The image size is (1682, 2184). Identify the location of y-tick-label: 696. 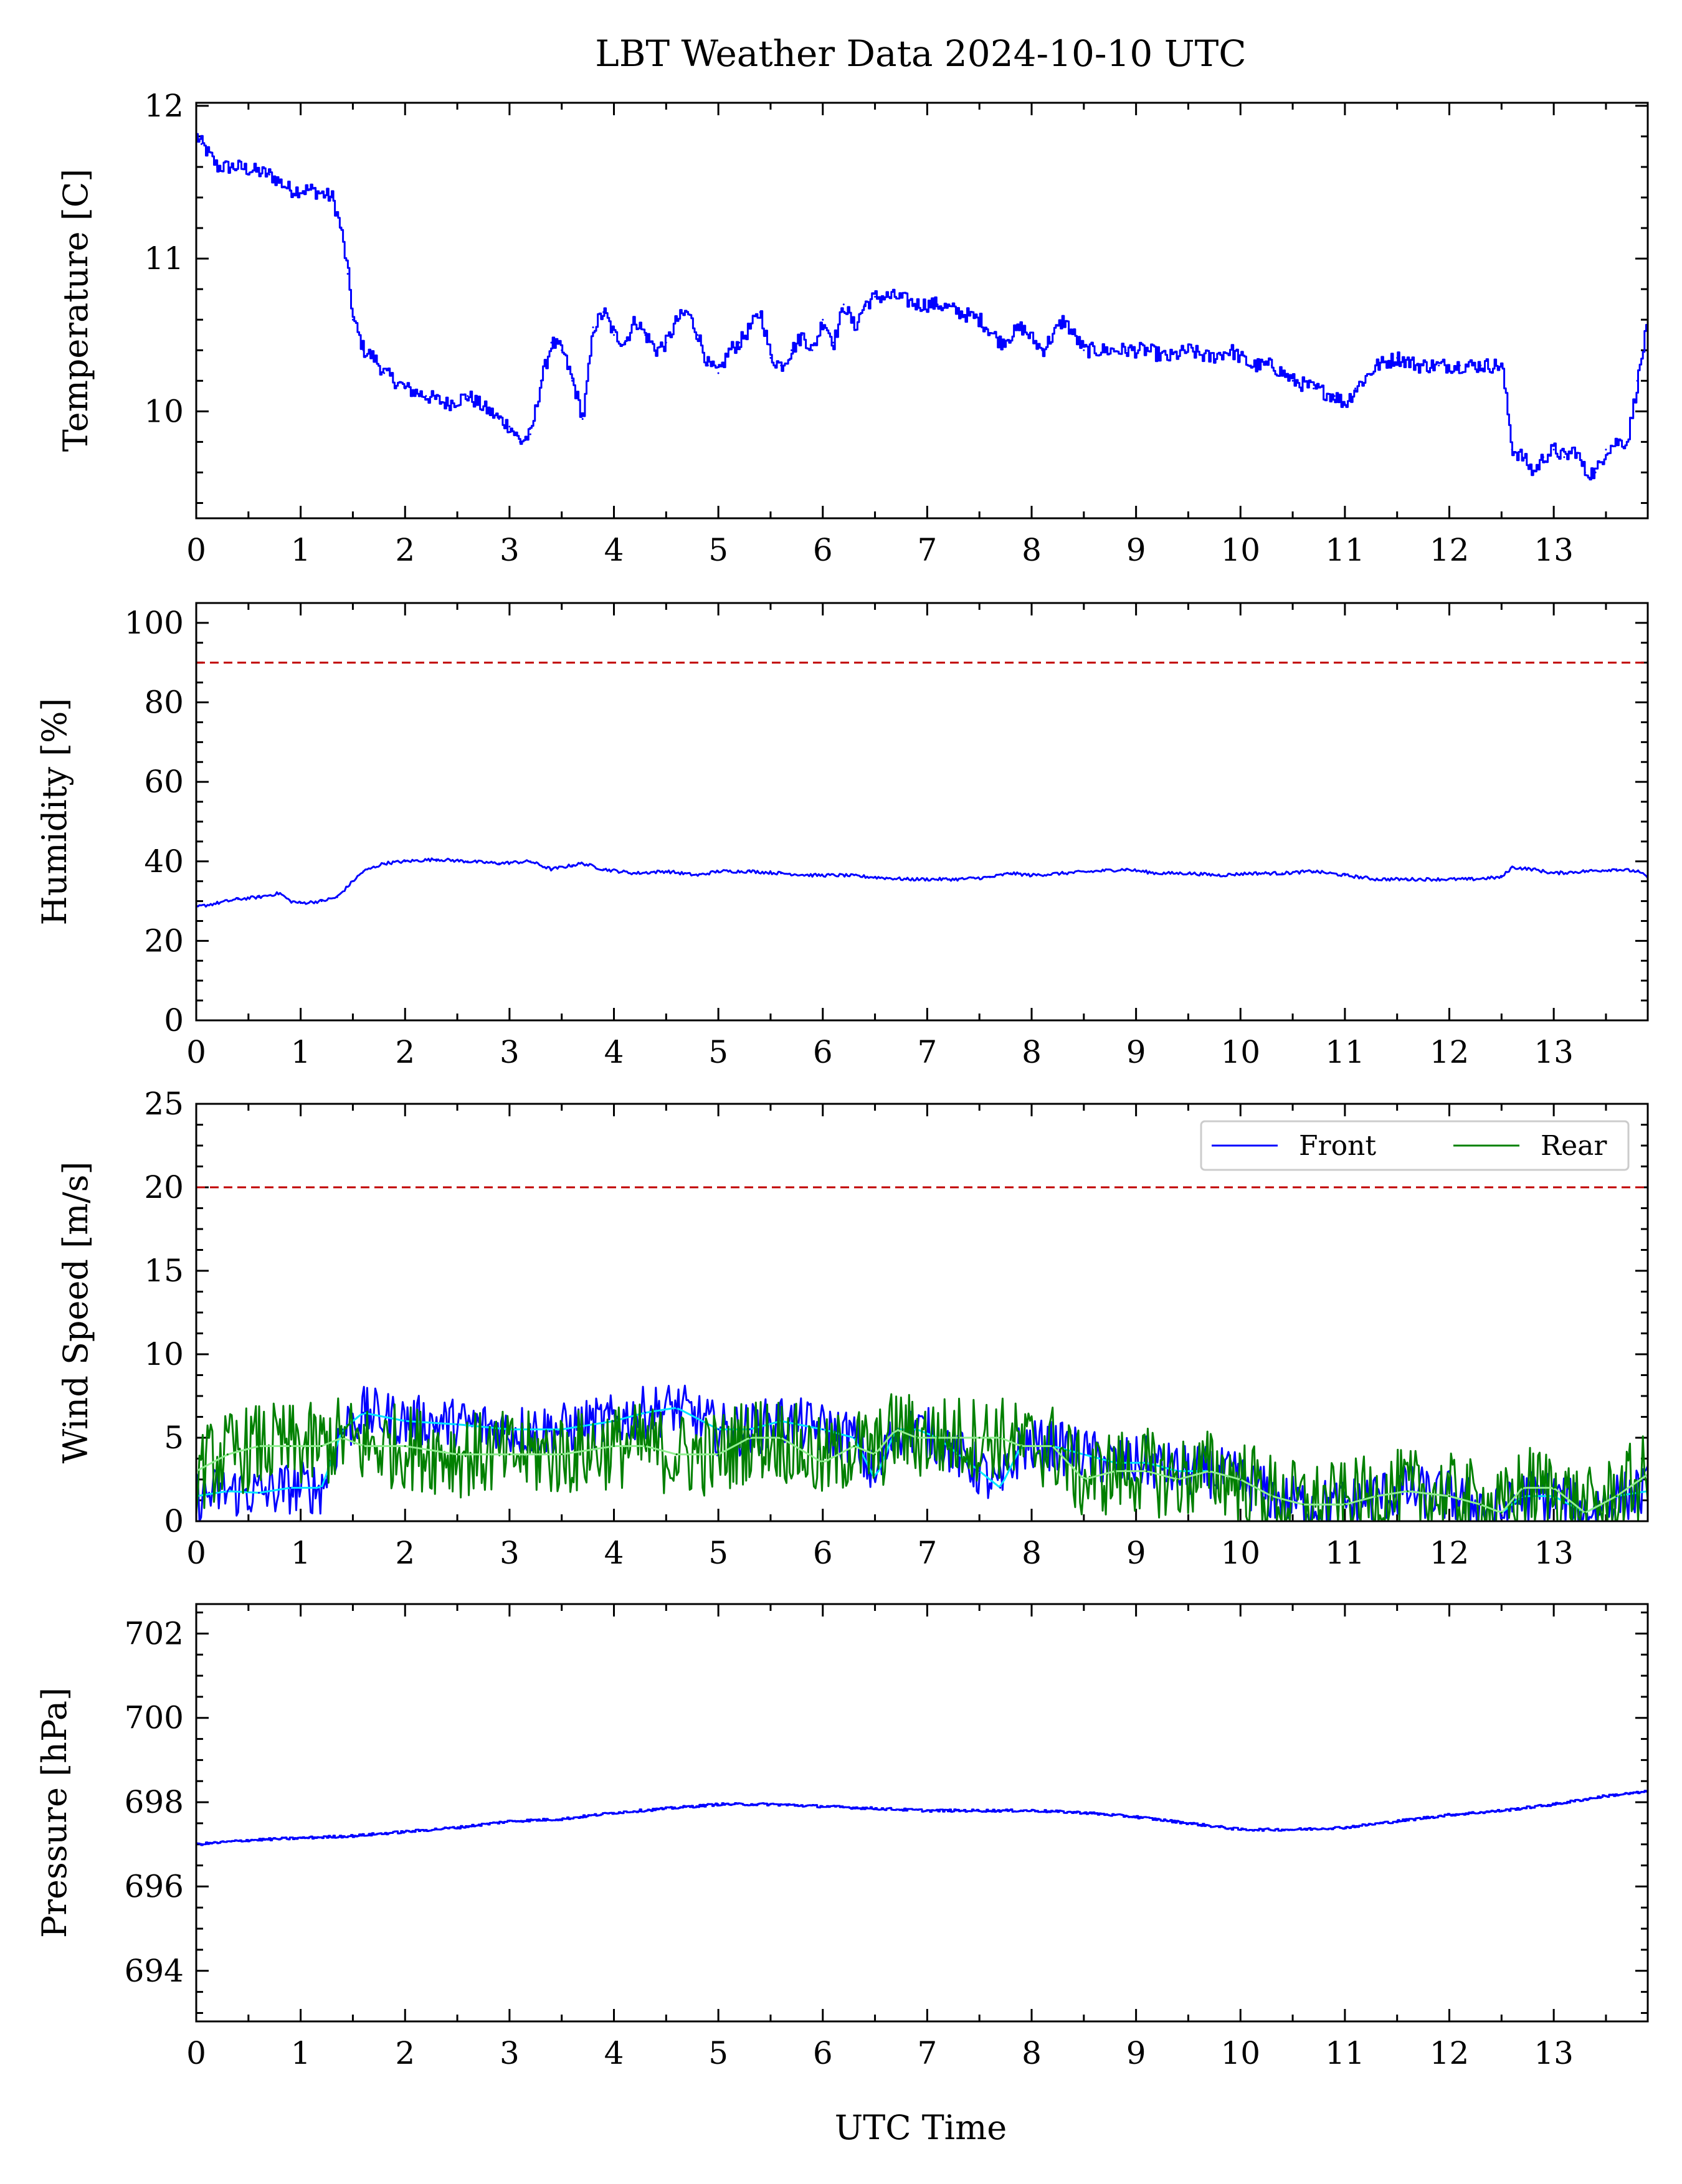
(154, 1886).